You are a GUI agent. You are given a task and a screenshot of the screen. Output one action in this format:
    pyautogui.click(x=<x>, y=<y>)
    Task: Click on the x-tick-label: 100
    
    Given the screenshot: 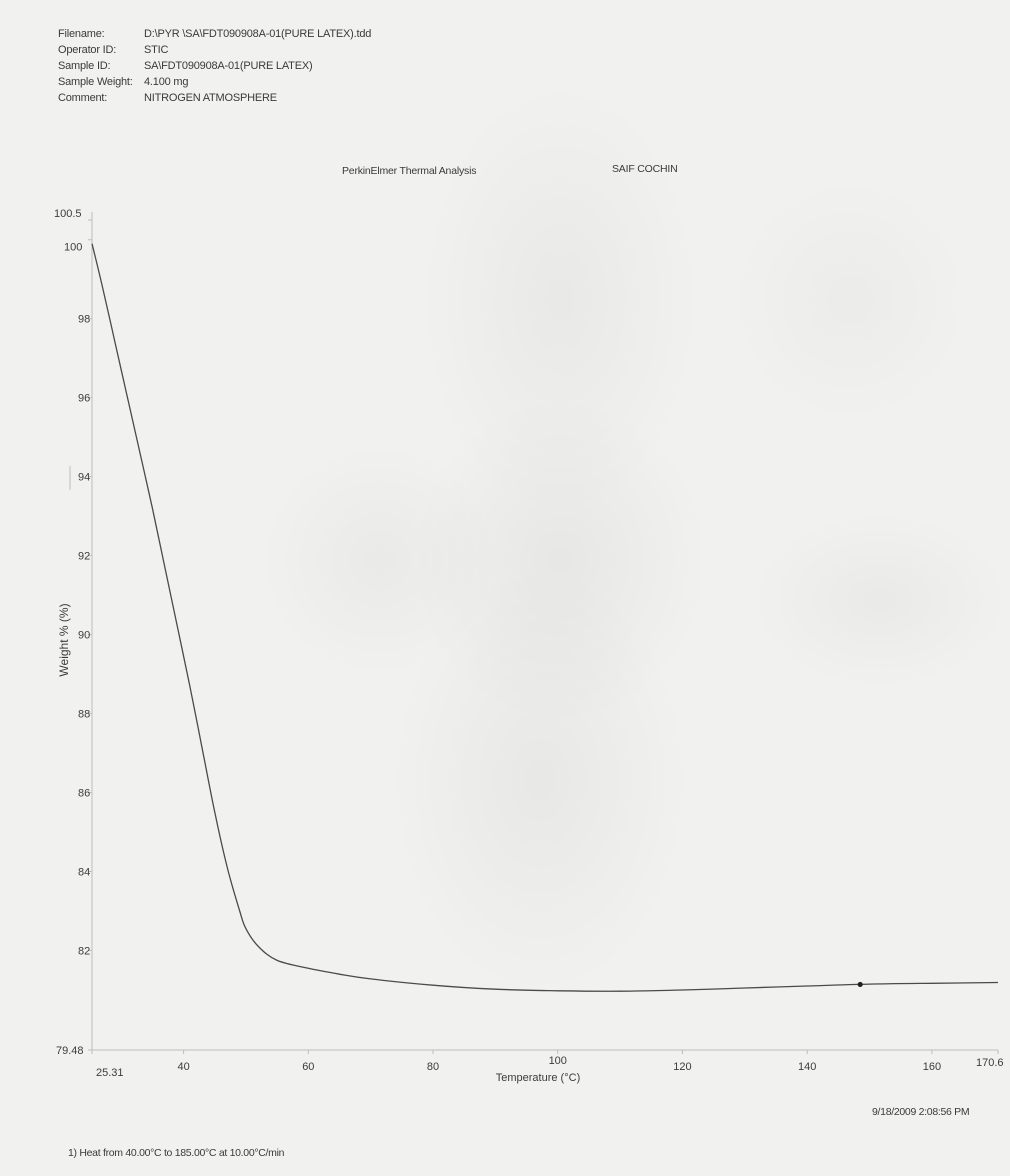 What is the action you would take?
    pyautogui.click(x=558, y=1061)
    